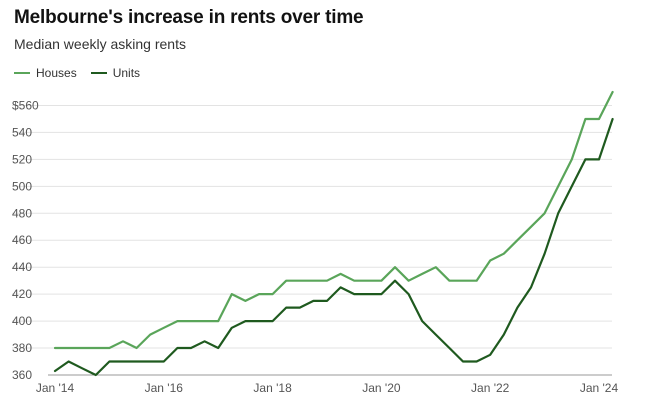 The width and height of the screenshot is (650, 406). Describe the element at coordinates (126, 73) in the screenshot. I see `legend-label-units: Units` at that location.